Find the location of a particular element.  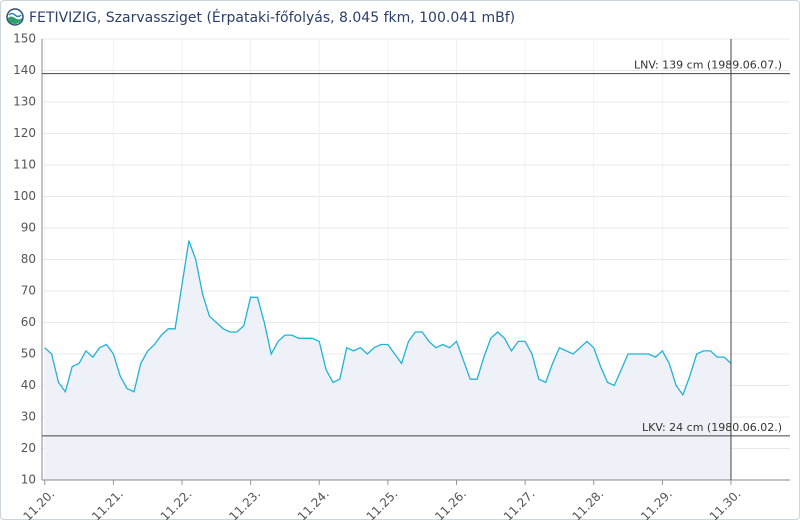

x-tick-label: 11.22. is located at coordinates (176, 503).